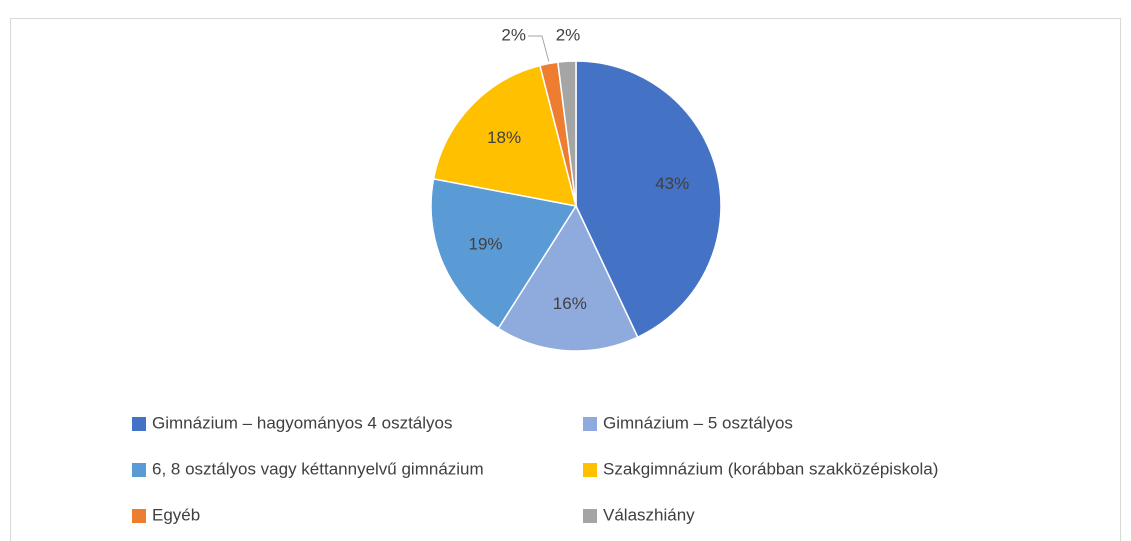 The image size is (1131, 541). What do you see at coordinates (698, 422) in the screenshot?
I see `legend-label: Gimnázium – 5 osztályos` at bounding box center [698, 422].